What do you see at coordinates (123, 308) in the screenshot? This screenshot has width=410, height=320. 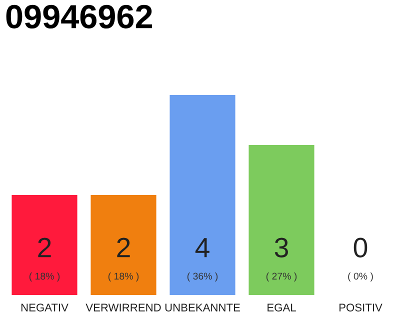 I see `x-tick-label: VERWIRREND` at bounding box center [123, 308].